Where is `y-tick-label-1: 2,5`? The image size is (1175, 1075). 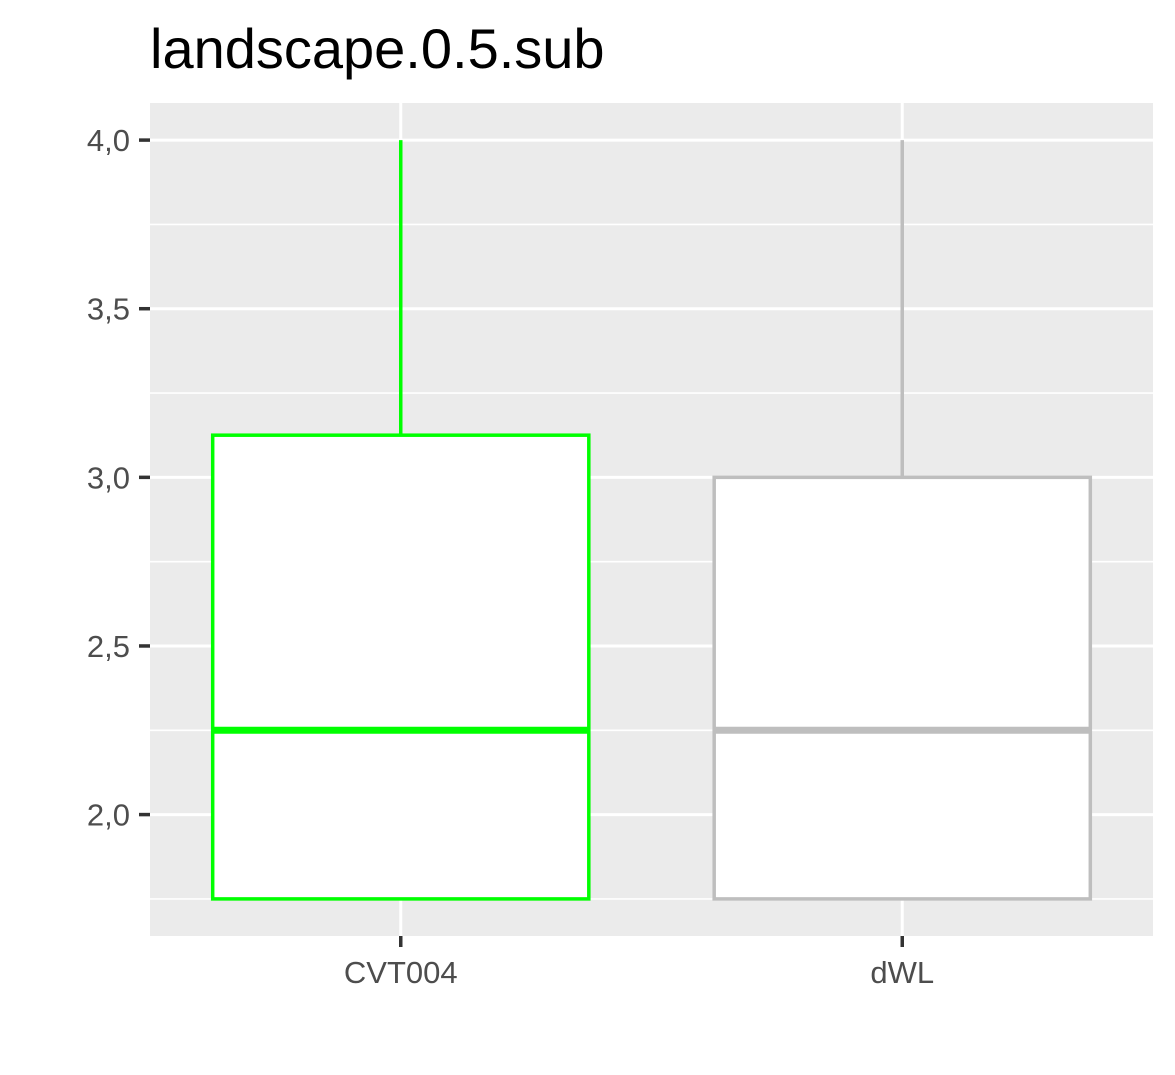
y-tick-label-1: 2,5 is located at coordinates (108, 646).